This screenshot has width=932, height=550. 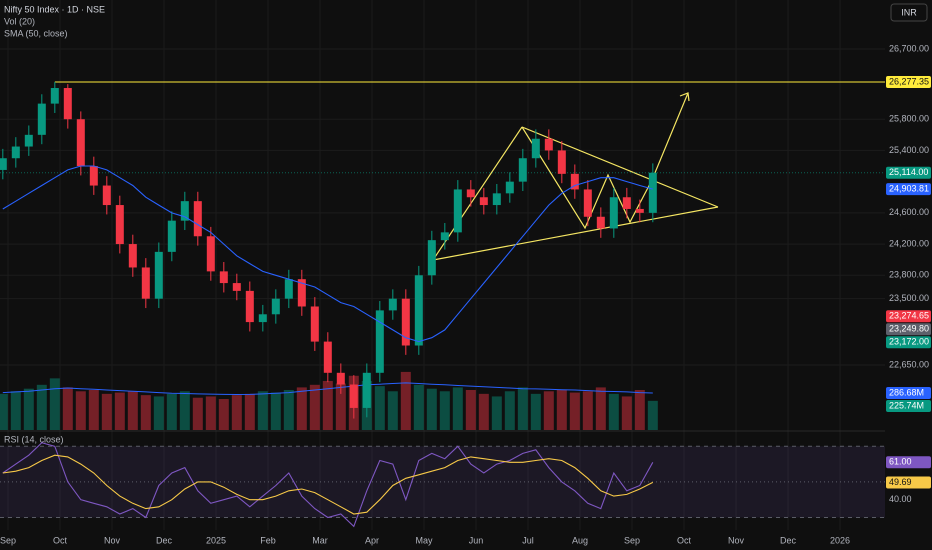 What do you see at coordinates (34, 439) in the screenshot?
I see `indicator-name: RSI (14, close)` at bounding box center [34, 439].